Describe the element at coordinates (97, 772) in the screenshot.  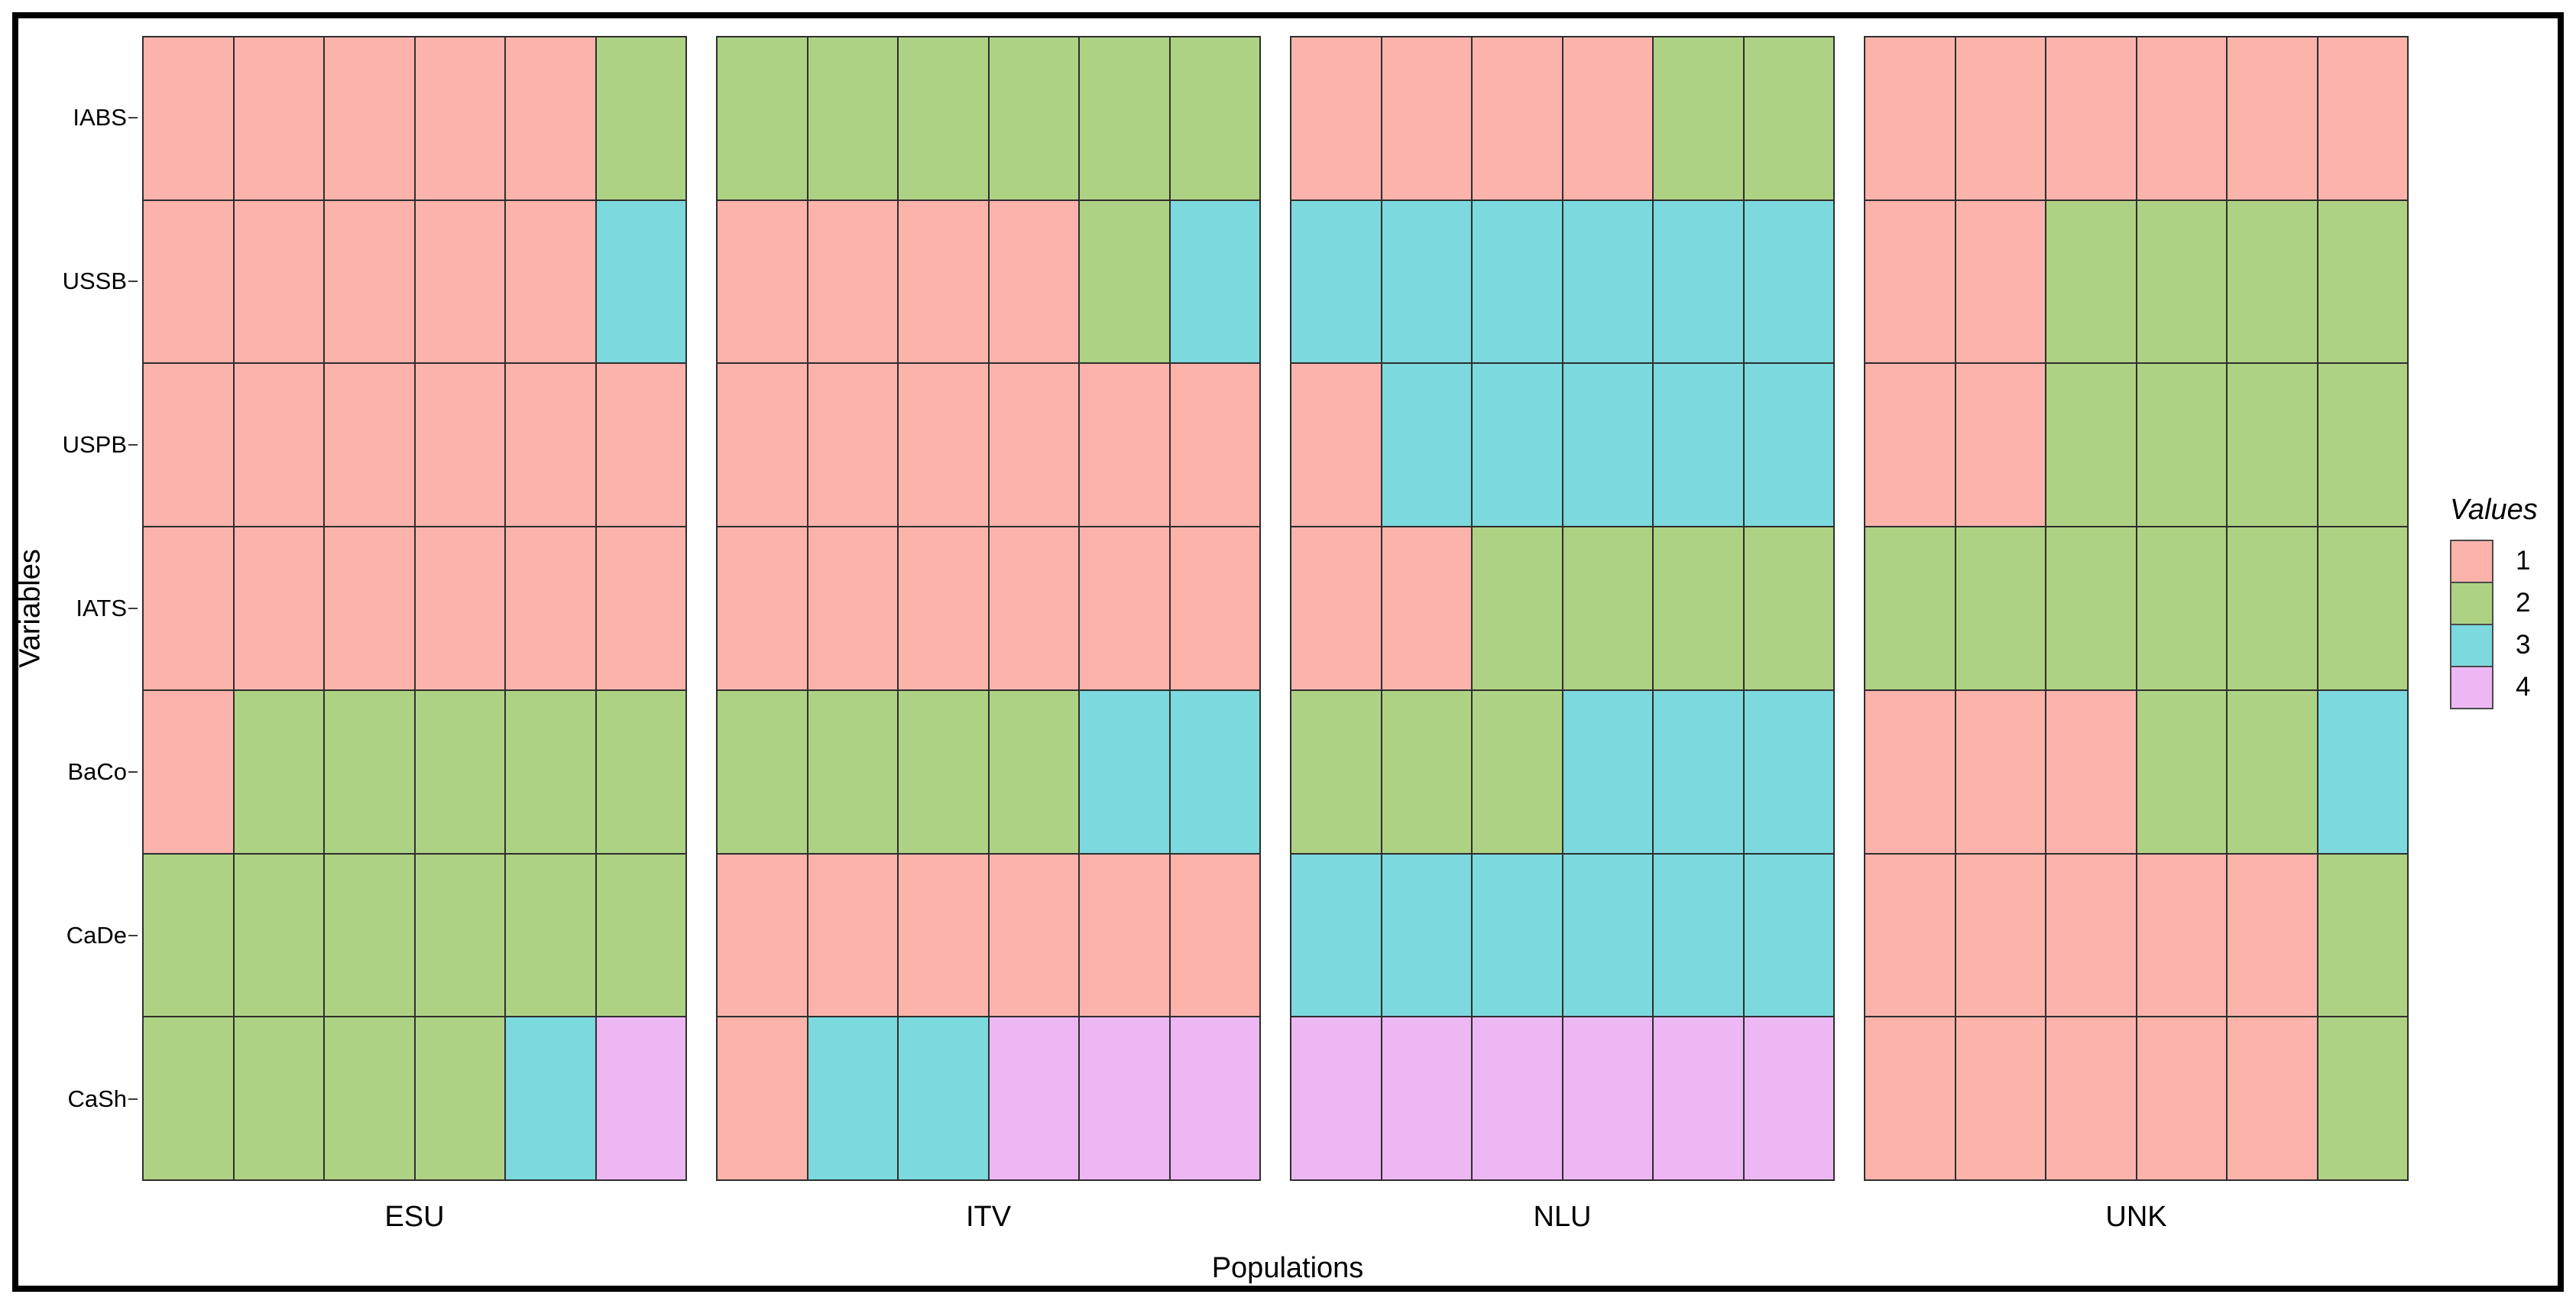
I see `y-axis-label-baco: BaCo` at that location.